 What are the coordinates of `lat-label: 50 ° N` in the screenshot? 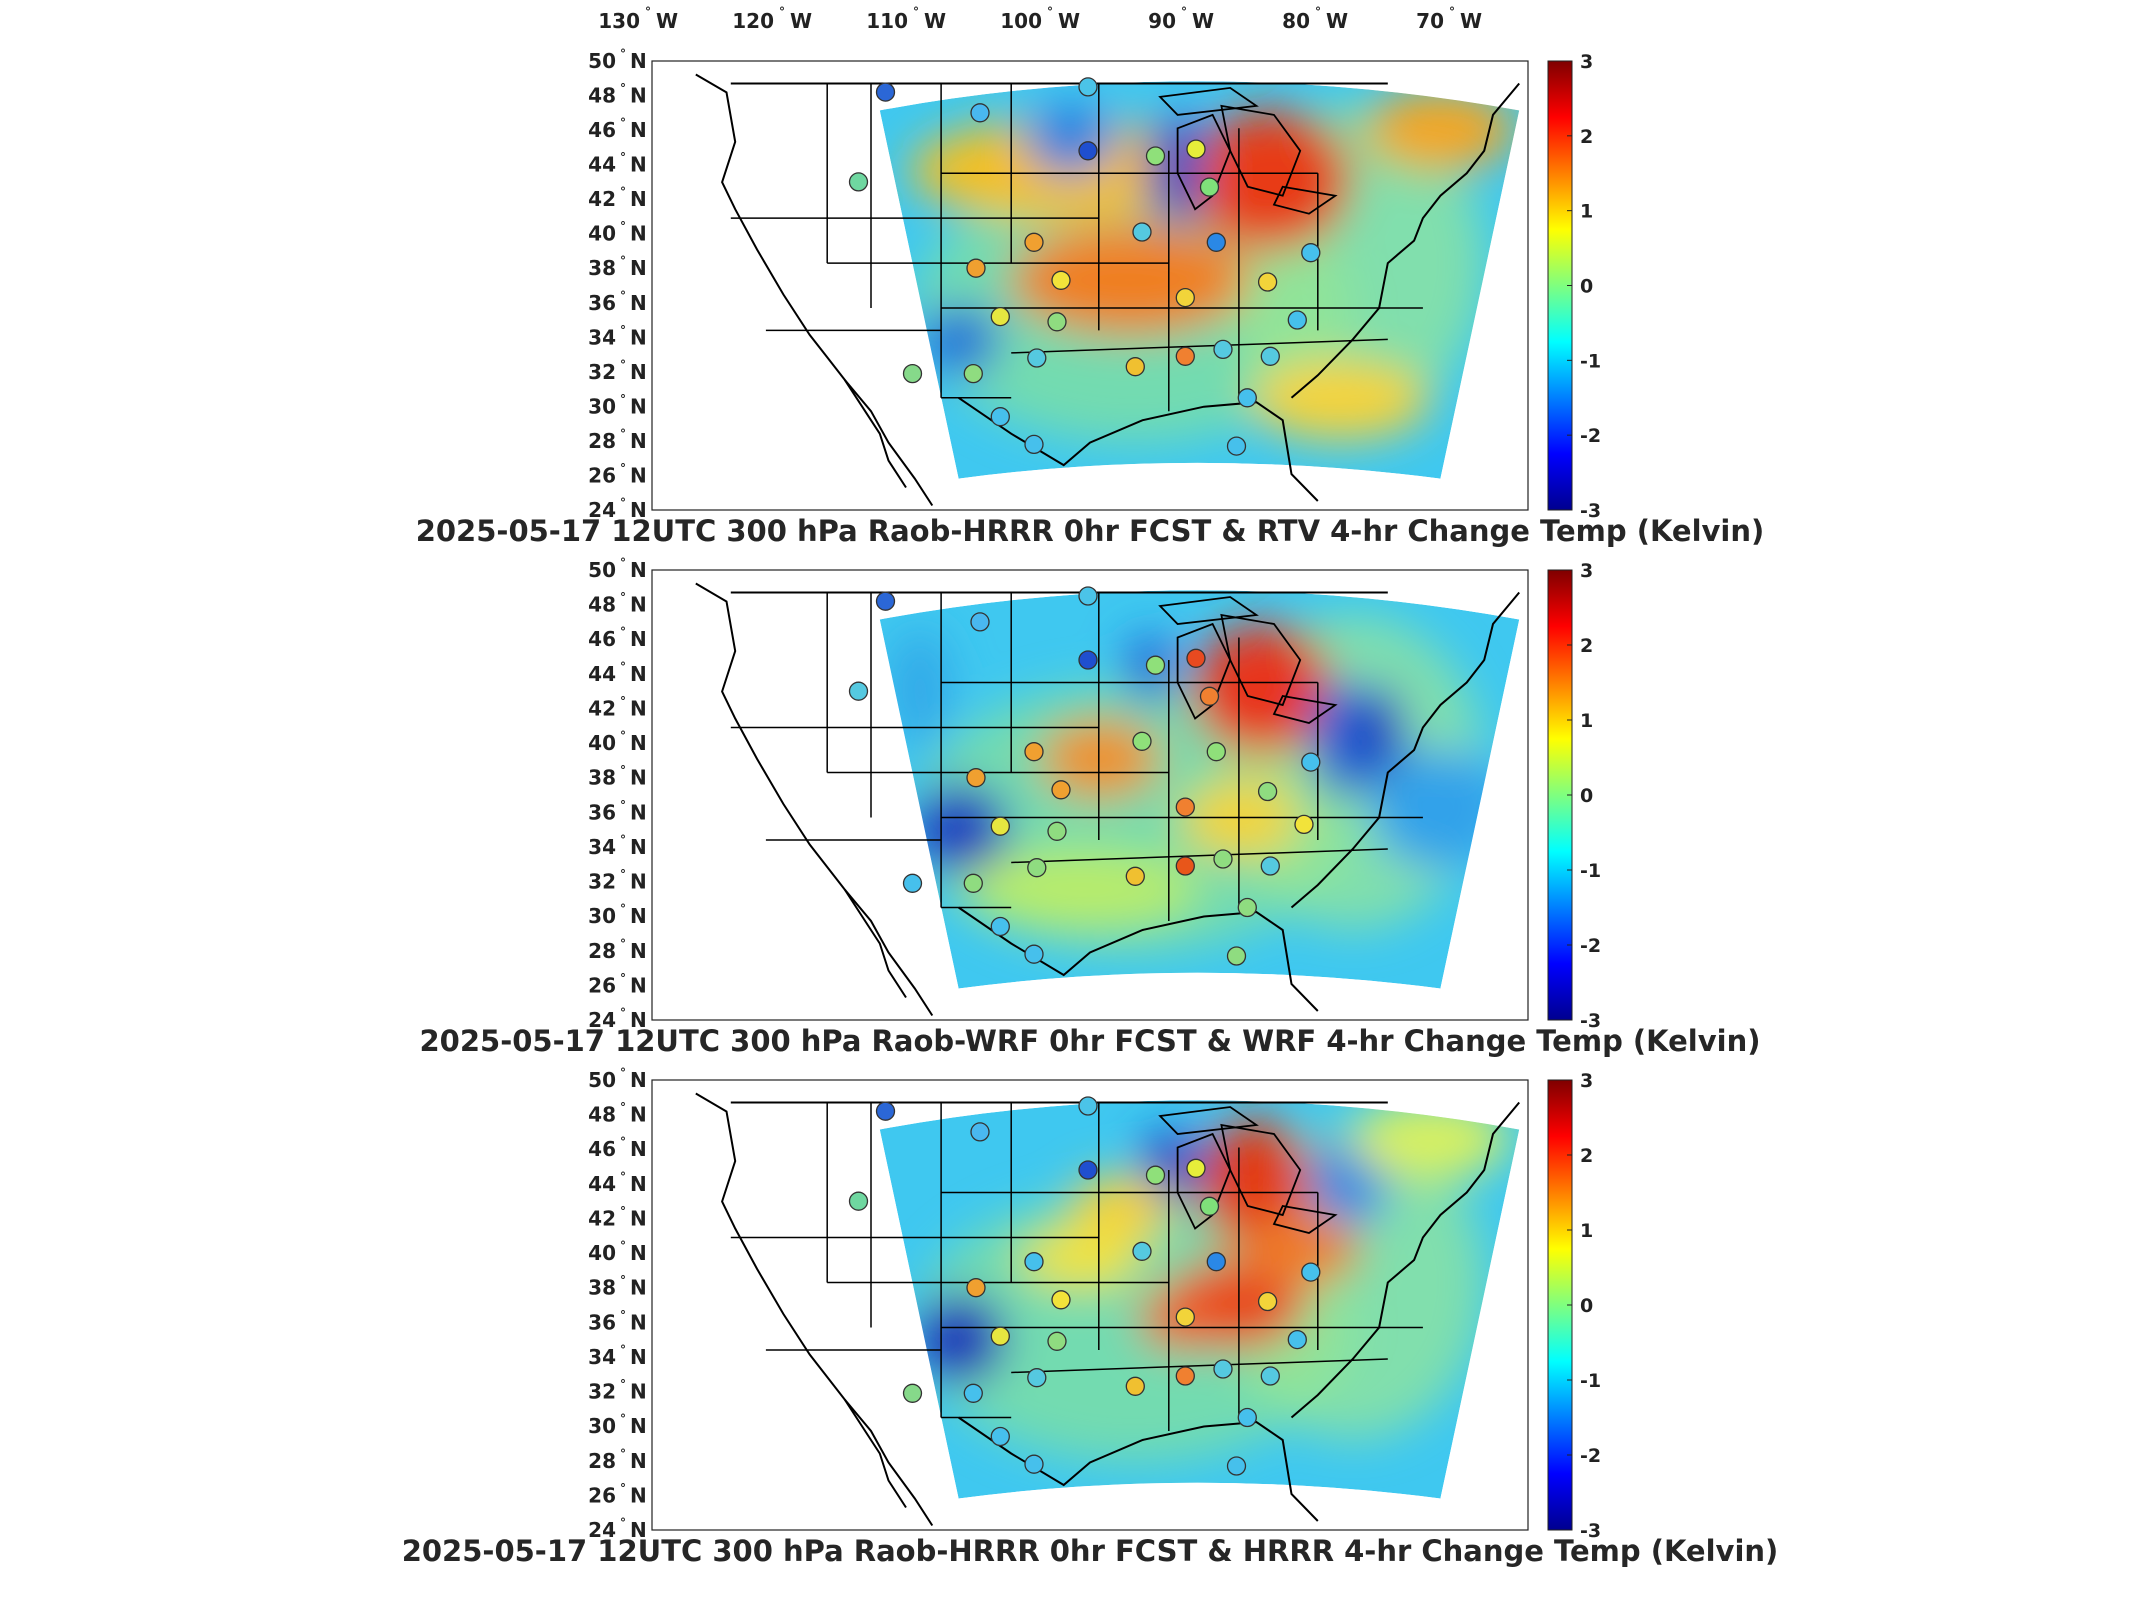 It's located at (617, 569).